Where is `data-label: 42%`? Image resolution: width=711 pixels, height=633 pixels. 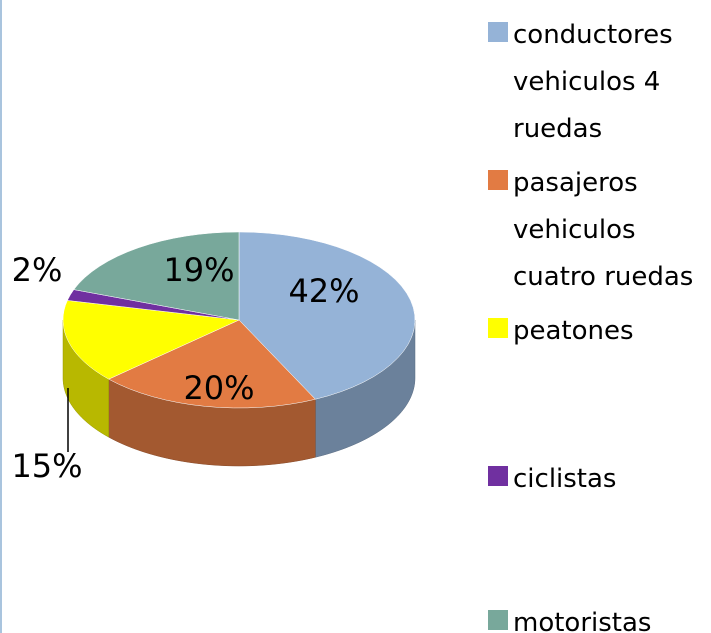
data-label: 42% is located at coordinates (323, 291).